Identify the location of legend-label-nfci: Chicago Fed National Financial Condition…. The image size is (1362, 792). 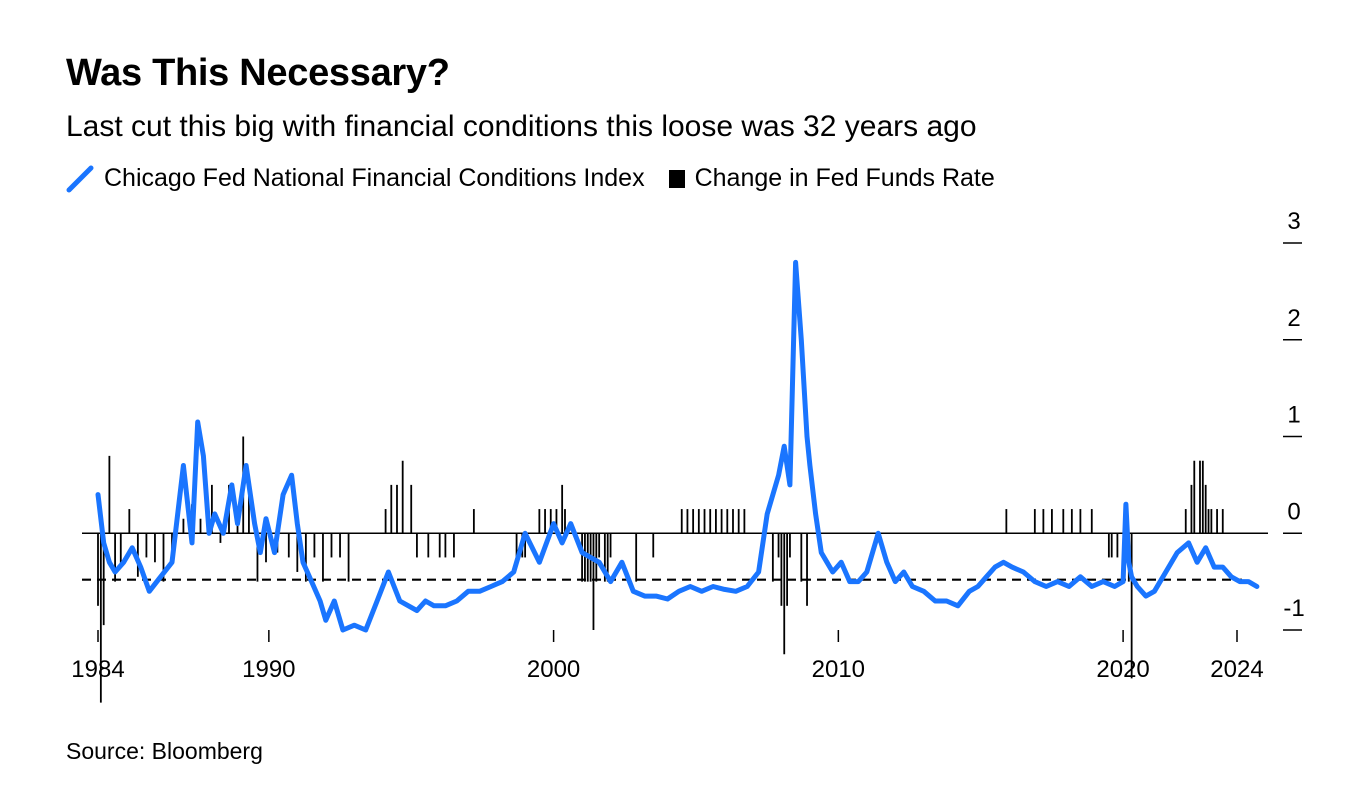
(374, 178).